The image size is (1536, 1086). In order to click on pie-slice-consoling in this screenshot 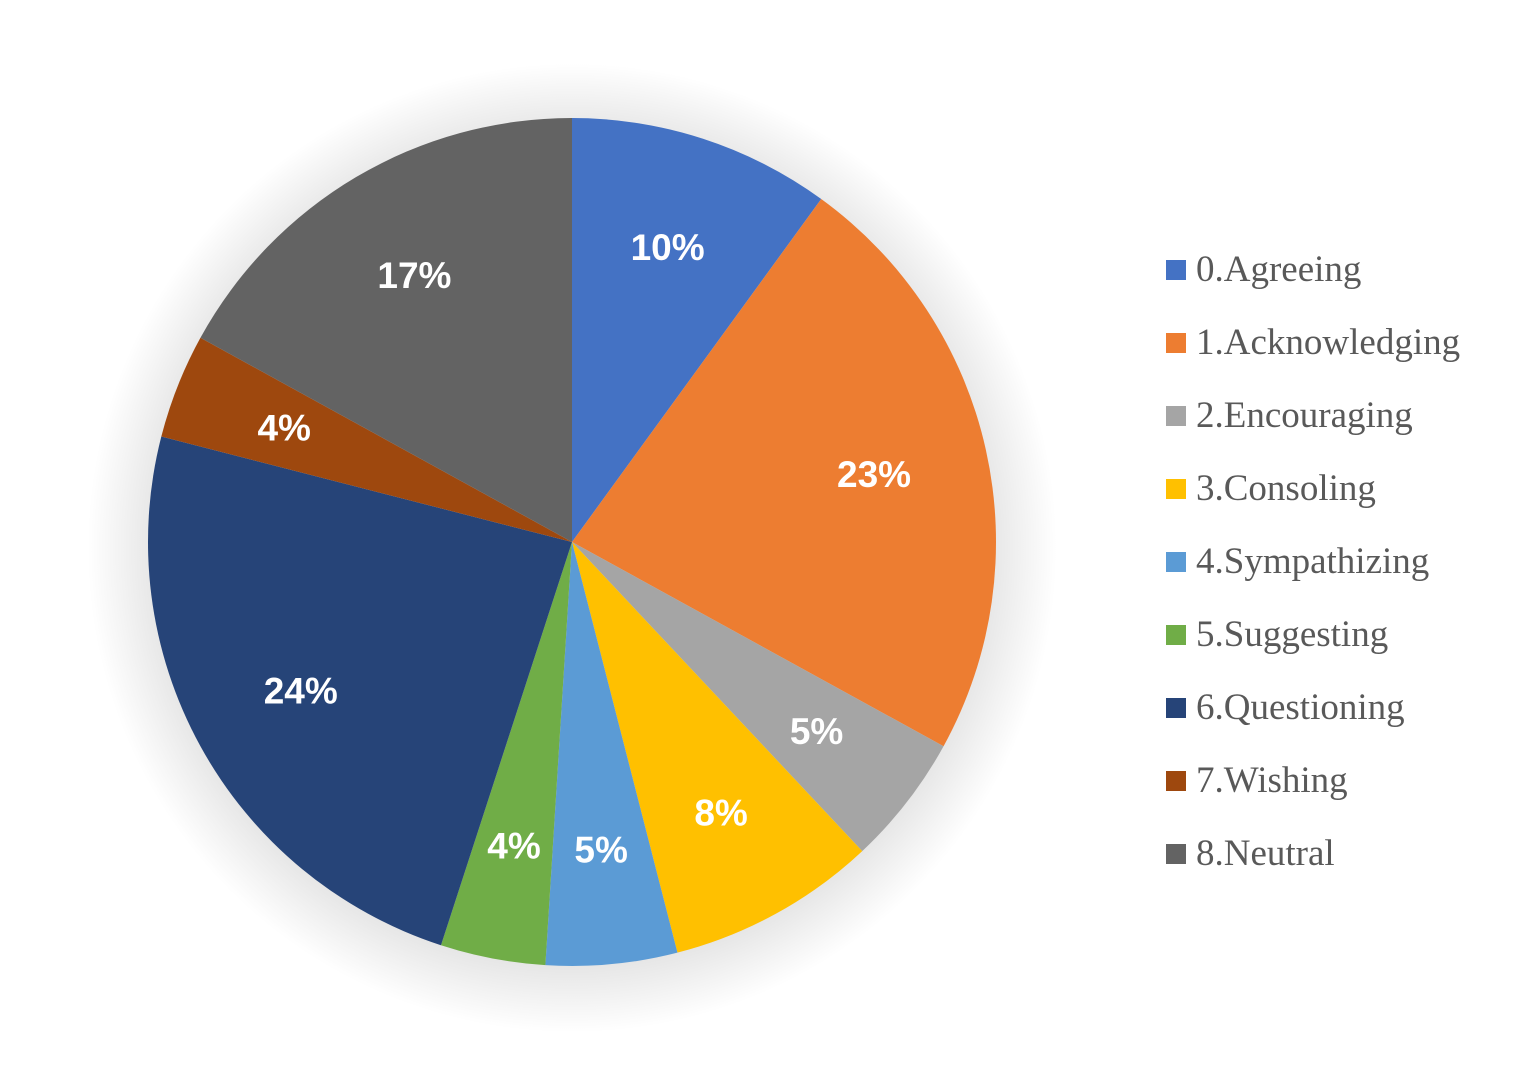, I will do `click(717, 747)`.